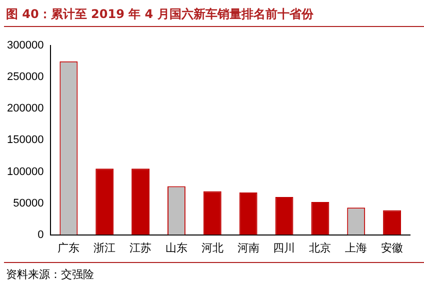 This screenshot has width=424, height=293. What do you see at coordinates (69, 247) in the screenshot?
I see `x-tick-label: 广东` at bounding box center [69, 247].